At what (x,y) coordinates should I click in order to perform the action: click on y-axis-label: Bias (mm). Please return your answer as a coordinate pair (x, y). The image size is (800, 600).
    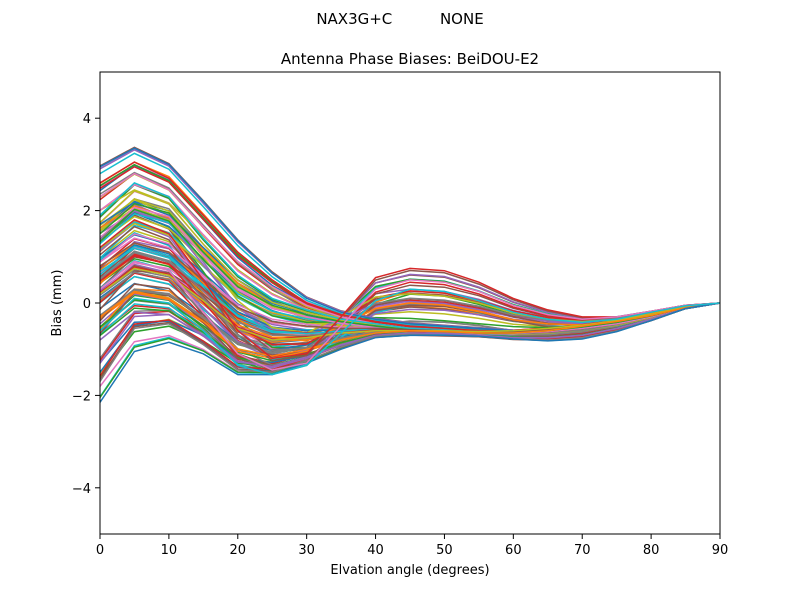
    Looking at the image, I should click on (57, 303).